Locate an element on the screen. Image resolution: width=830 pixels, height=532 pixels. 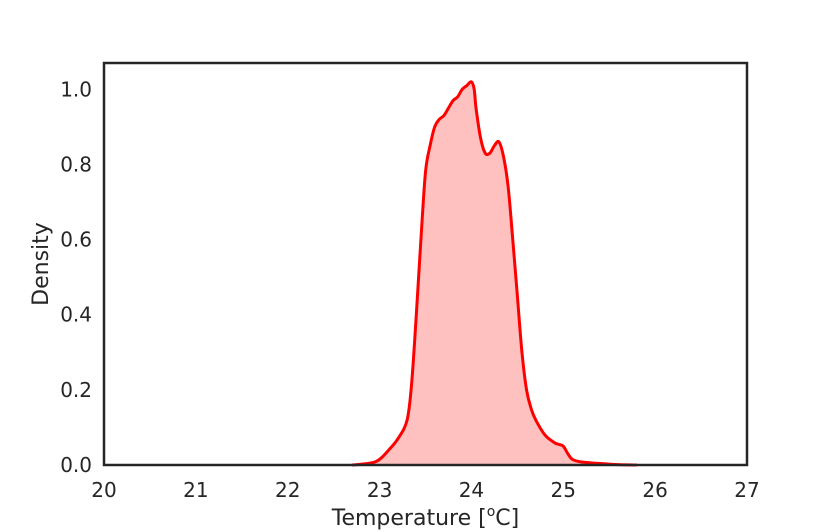
x-tick-label: 25 is located at coordinates (563, 490).